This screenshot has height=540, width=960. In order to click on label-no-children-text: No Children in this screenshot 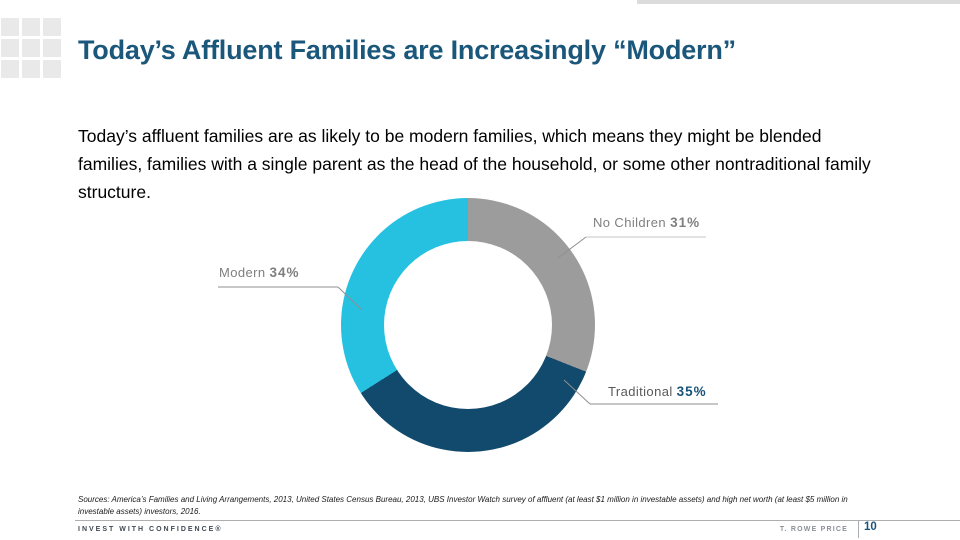, I will do `click(630, 222)`.